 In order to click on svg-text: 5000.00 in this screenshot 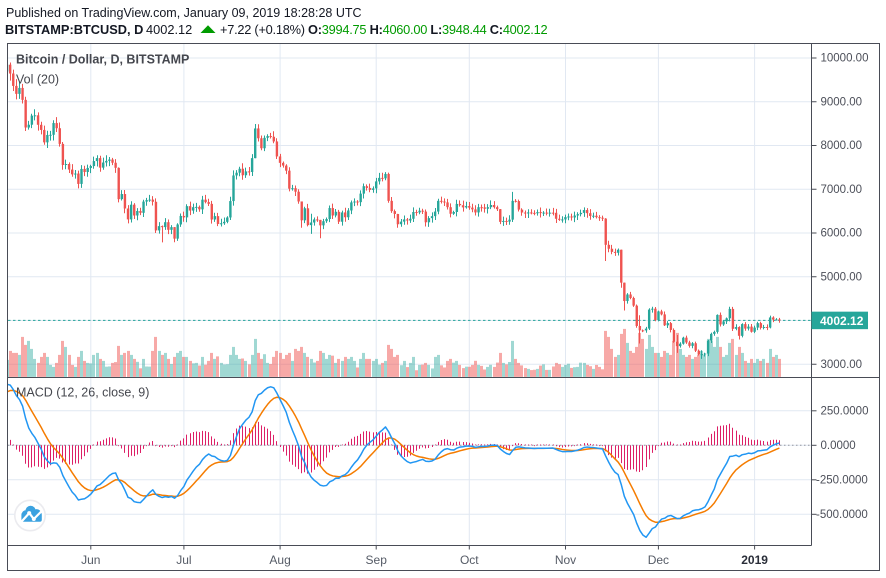, I will do `click(842, 277)`.